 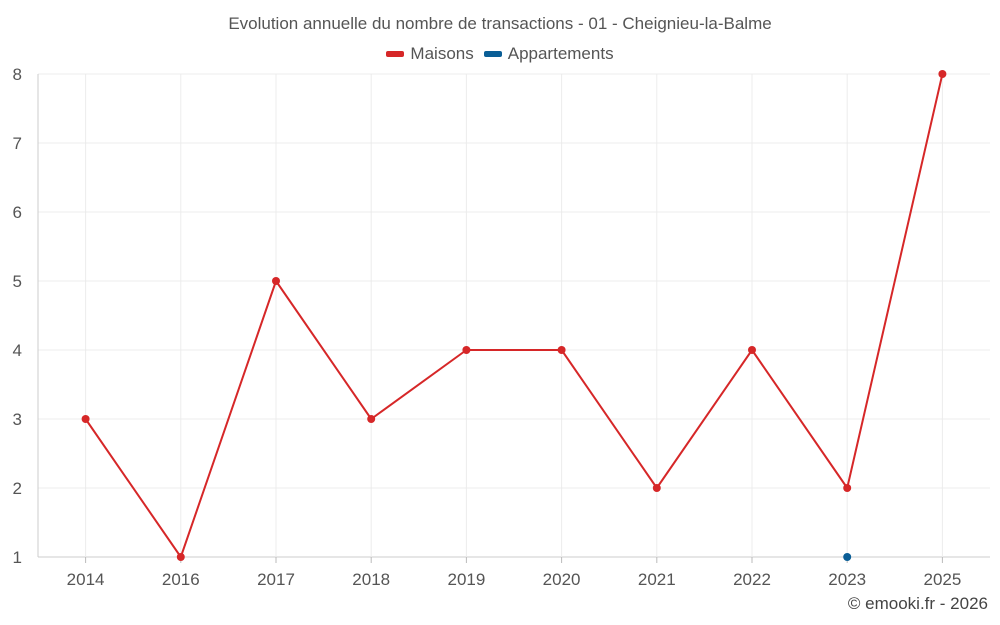 What do you see at coordinates (371, 579) in the screenshot?
I see `x-tick-label: 2018` at bounding box center [371, 579].